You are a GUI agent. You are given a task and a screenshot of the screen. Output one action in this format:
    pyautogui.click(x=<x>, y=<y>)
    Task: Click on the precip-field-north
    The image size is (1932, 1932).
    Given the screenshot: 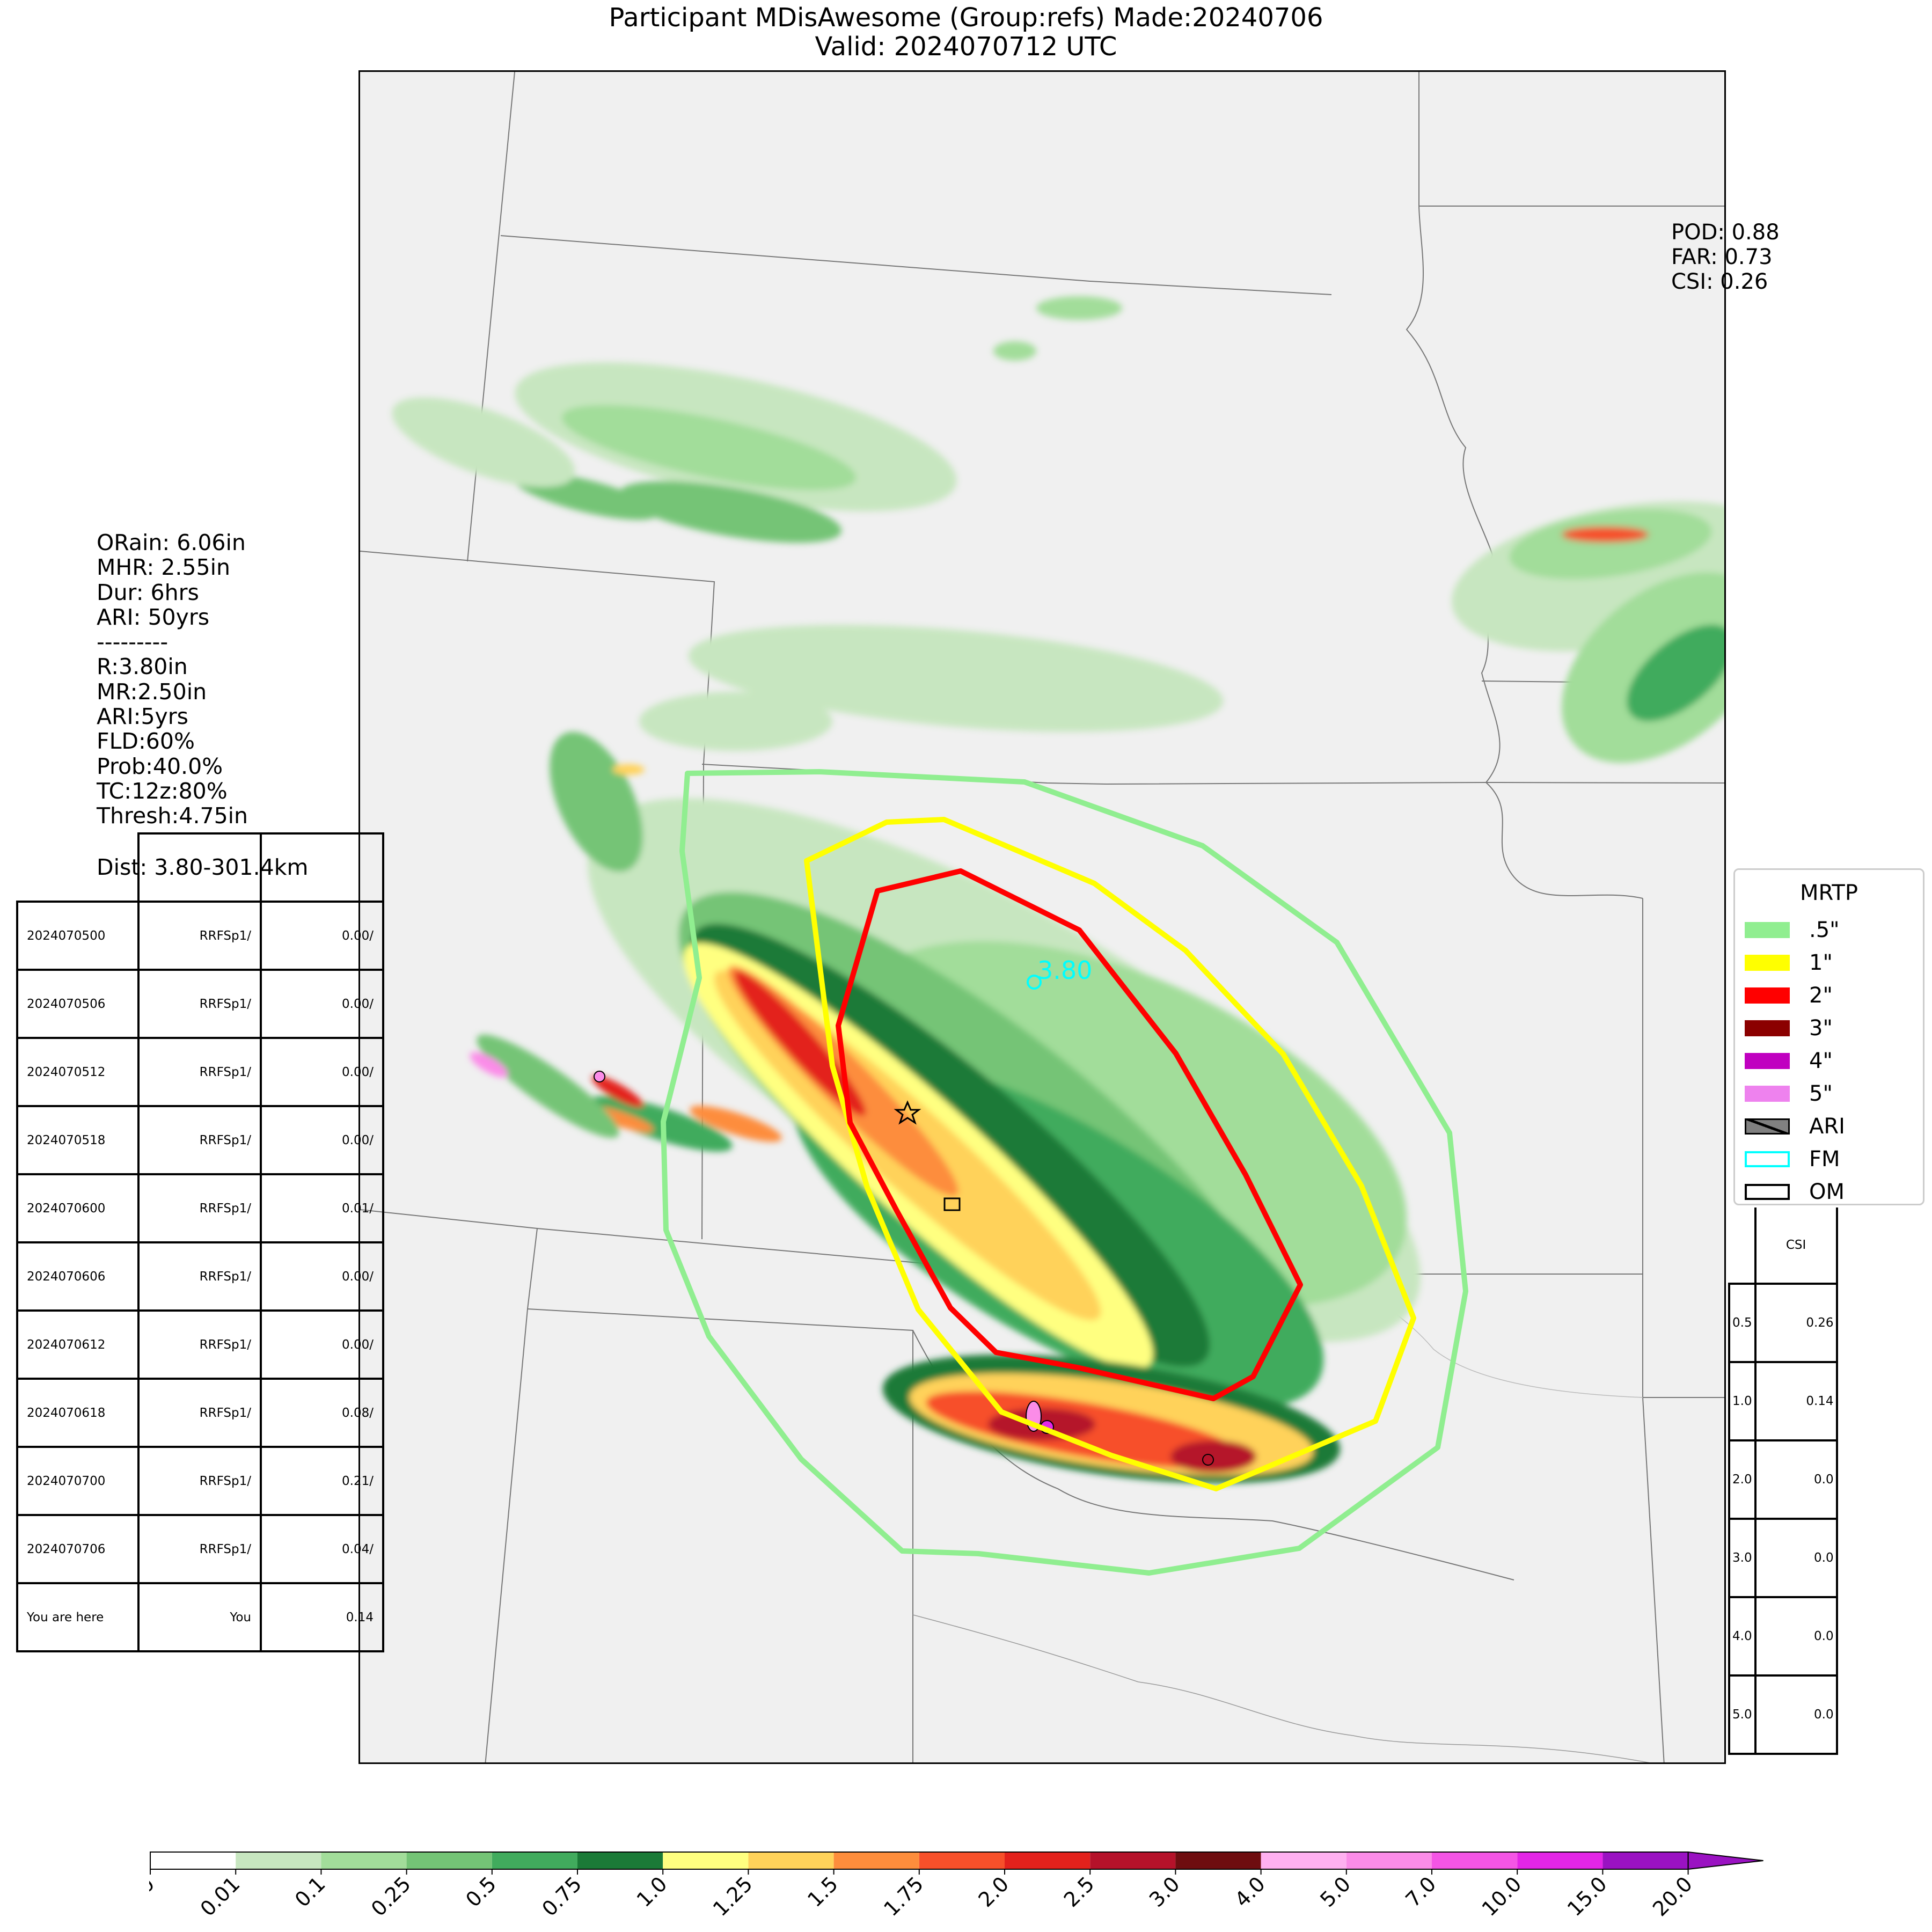 What is the action you would take?
    pyautogui.click(x=808, y=523)
    